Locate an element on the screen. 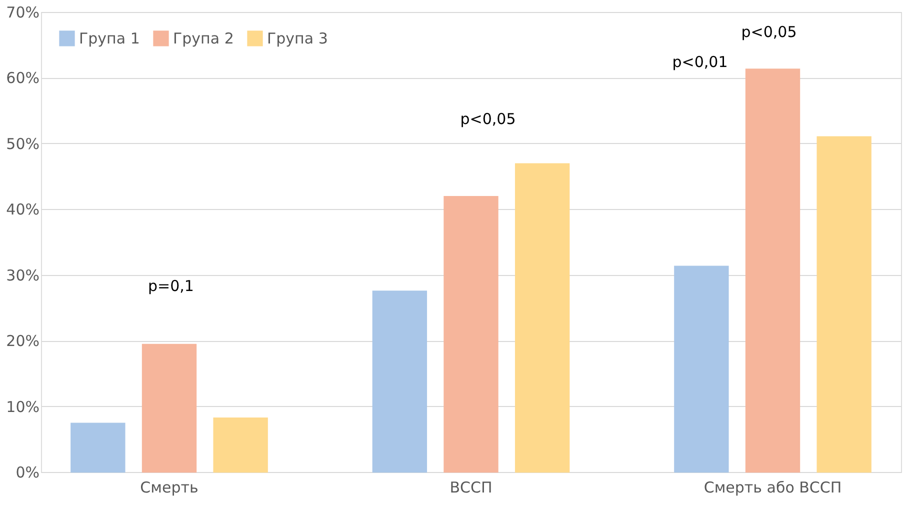 Image resolution: width=924 pixels, height=529 pixels. x-tick-label: Смерть is located at coordinates (169, 487).